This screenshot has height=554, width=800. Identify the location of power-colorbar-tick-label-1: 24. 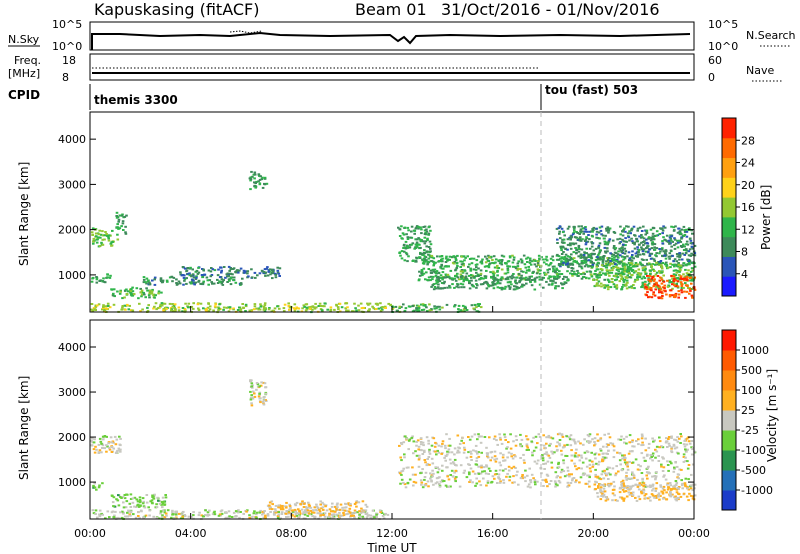
(748, 163).